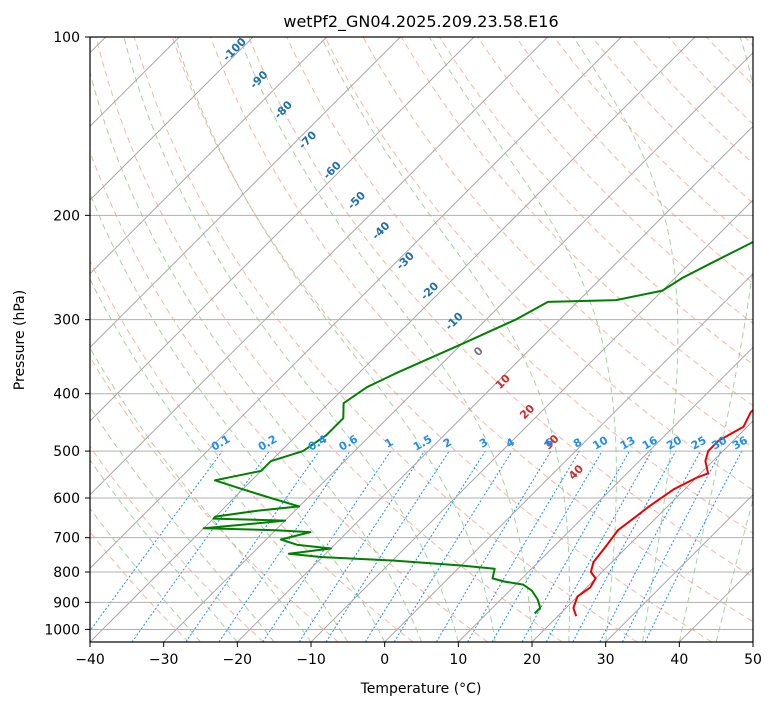 This screenshot has width=775, height=708. I want to click on y-tick-label: 300, so click(66, 321).